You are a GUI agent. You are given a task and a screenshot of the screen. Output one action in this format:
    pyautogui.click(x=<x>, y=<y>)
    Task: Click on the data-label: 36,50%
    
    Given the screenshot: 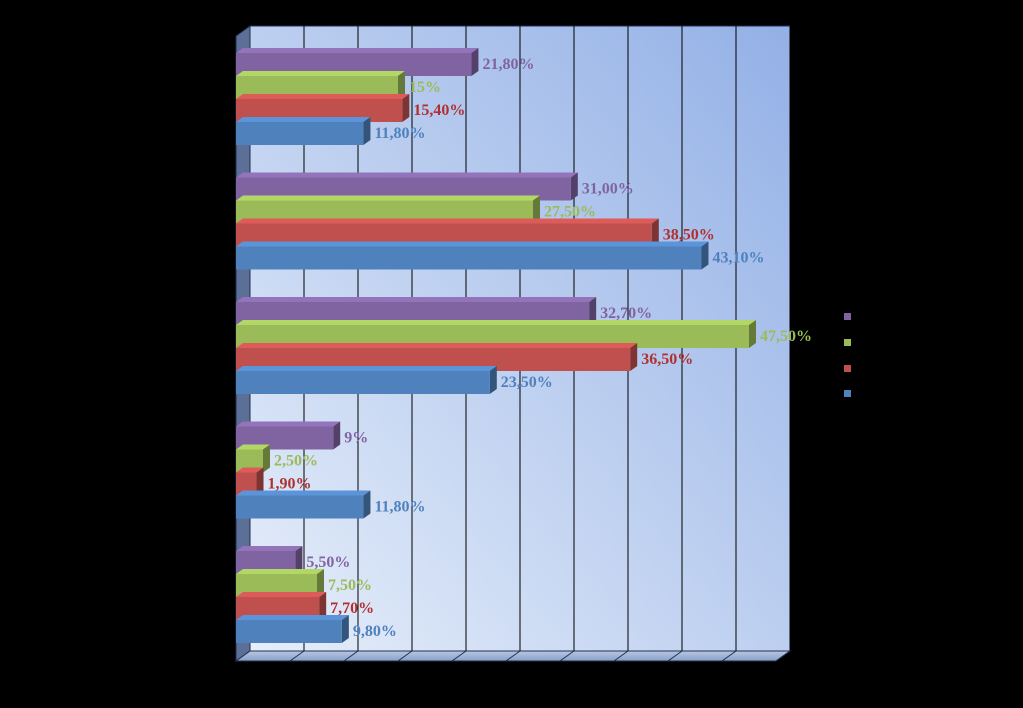 What is the action you would take?
    pyautogui.click(x=667, y=359)
    